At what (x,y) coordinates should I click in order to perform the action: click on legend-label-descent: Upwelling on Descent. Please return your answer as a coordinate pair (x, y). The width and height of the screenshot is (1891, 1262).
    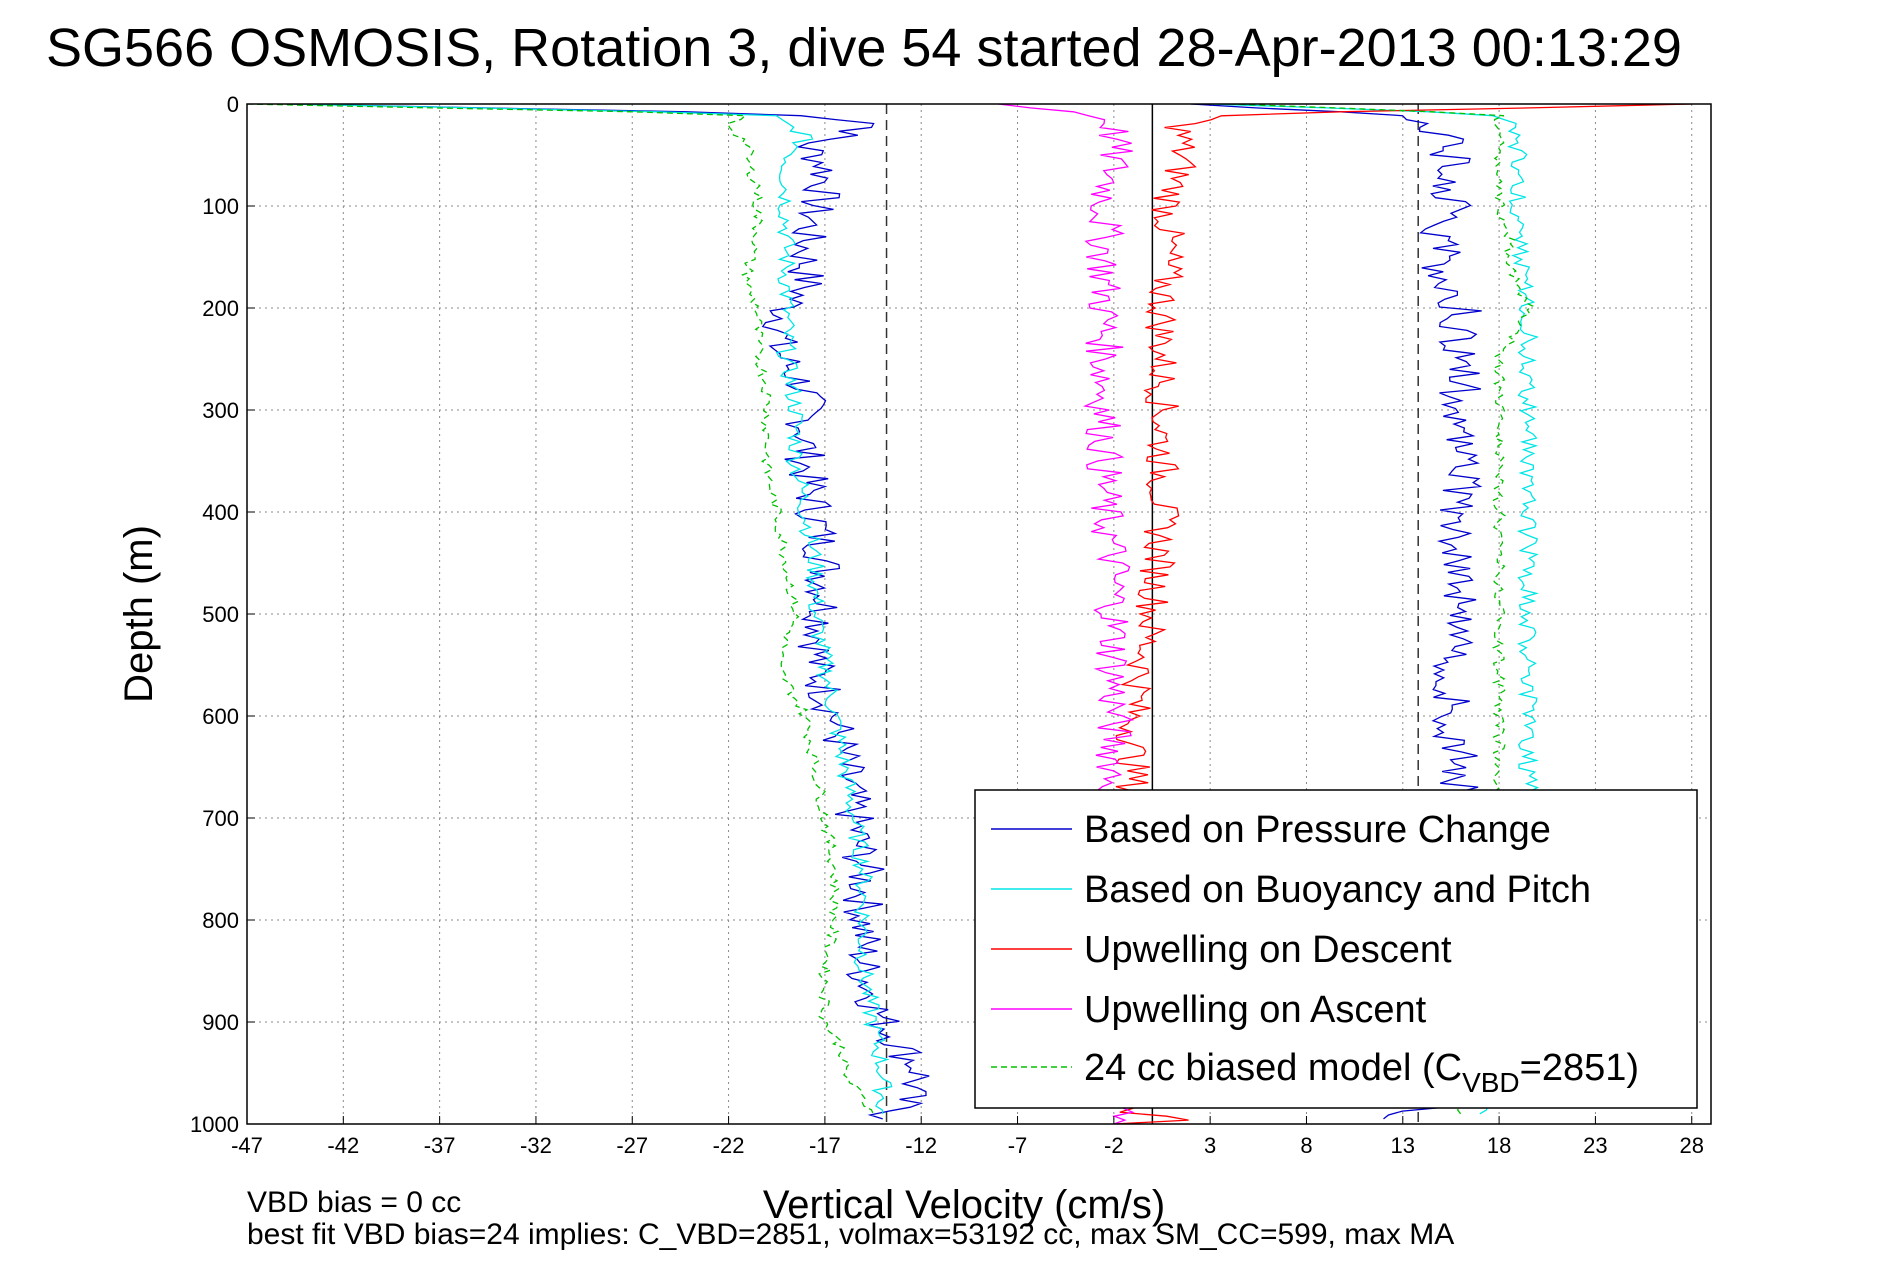
    Looking at the image, I should click on (1268, 950).